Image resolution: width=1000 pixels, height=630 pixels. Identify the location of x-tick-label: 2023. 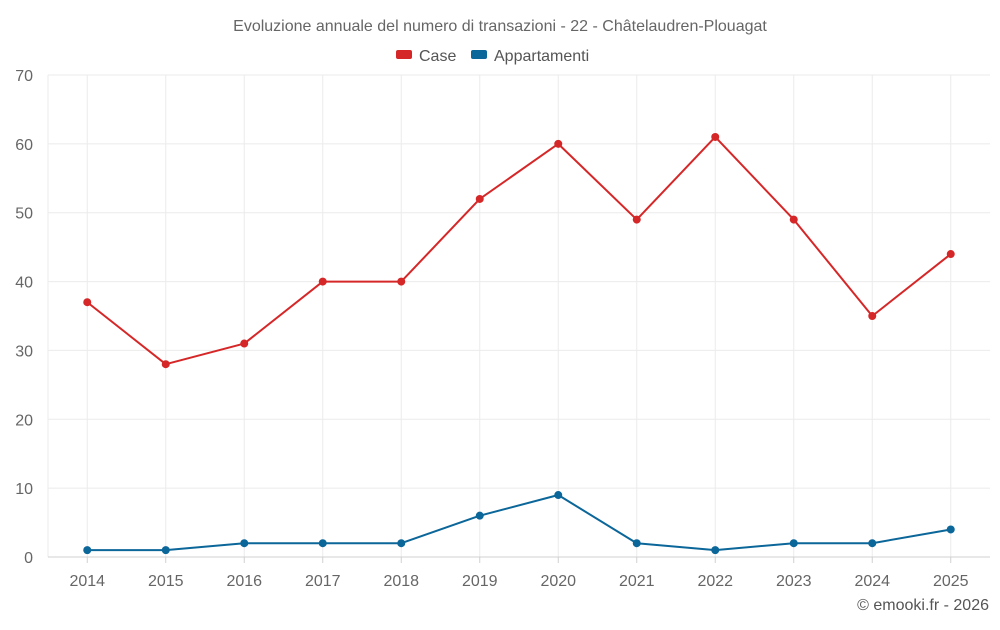
(794, 581).